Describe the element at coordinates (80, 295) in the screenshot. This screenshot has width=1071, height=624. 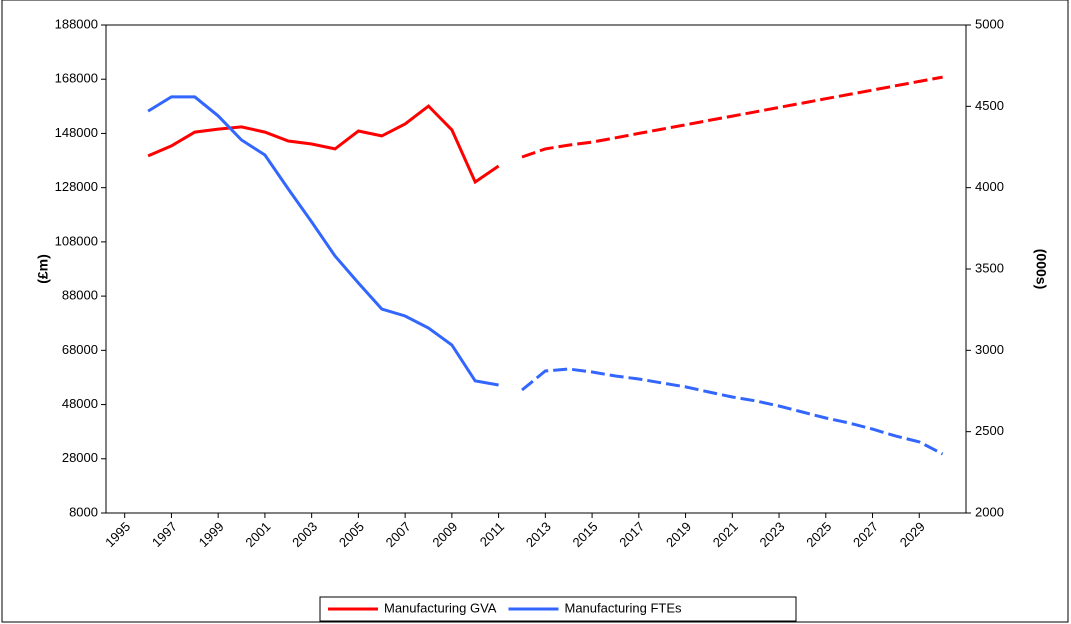
I see `y-tick-label: 88000` at that location.